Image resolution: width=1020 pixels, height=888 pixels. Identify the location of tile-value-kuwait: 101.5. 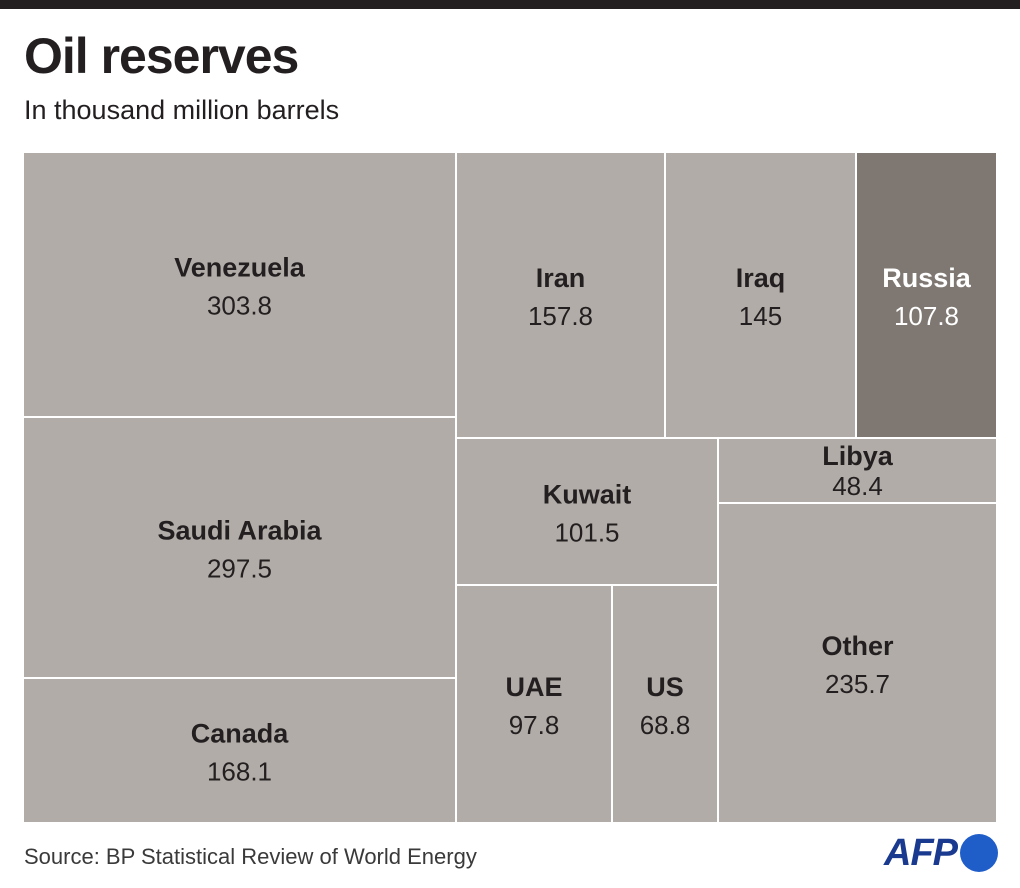
(586, 533).